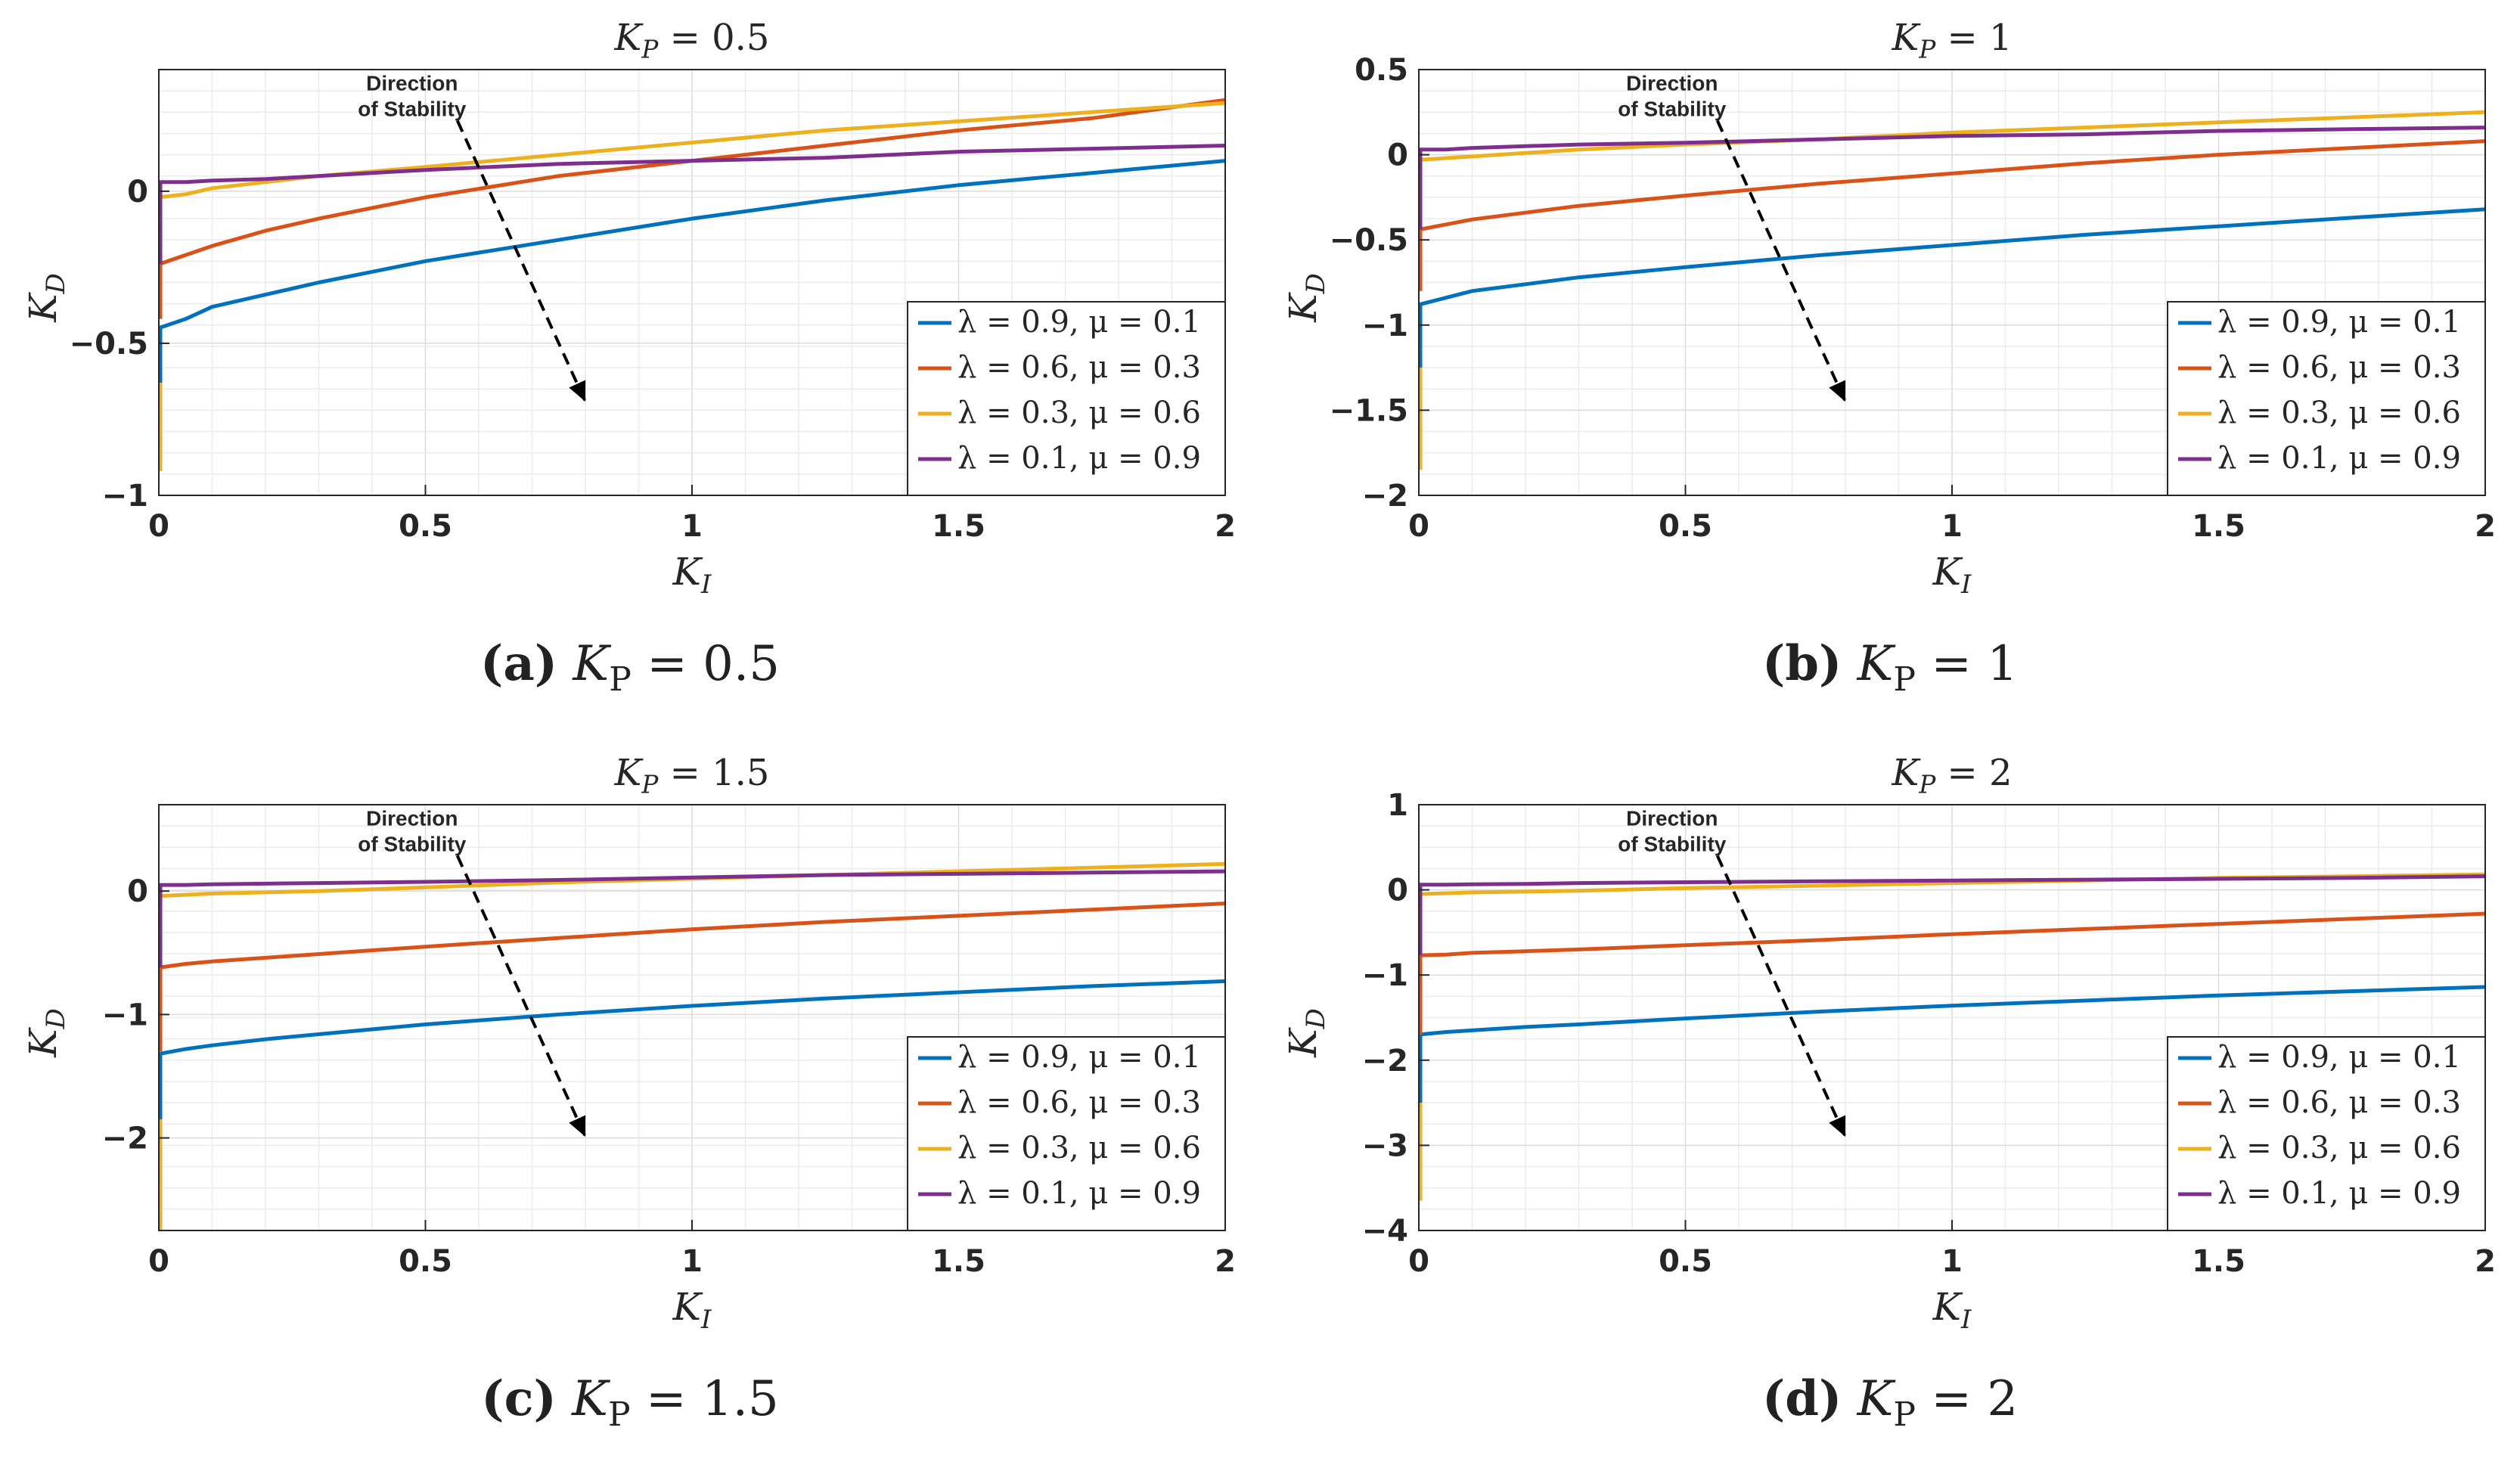 This screenshot has height=1471, width=2520. I want to click on y-tick-label: 1, so click(1397, 805).